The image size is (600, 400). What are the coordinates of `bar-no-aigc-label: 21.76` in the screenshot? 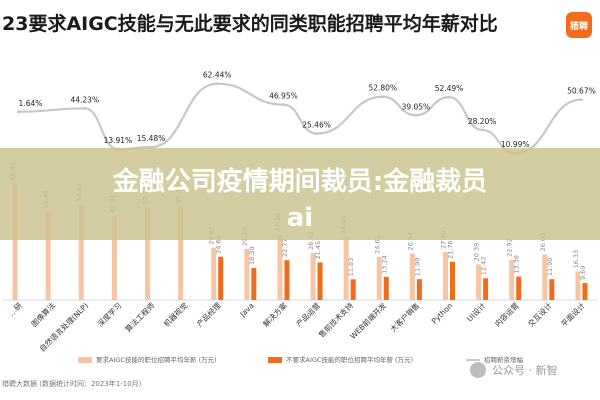 It's located at (451, 249).